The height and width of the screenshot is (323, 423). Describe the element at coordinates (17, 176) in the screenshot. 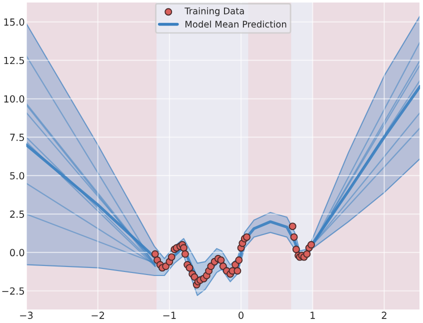

I see `y-tick-label: 5.0` at that location.